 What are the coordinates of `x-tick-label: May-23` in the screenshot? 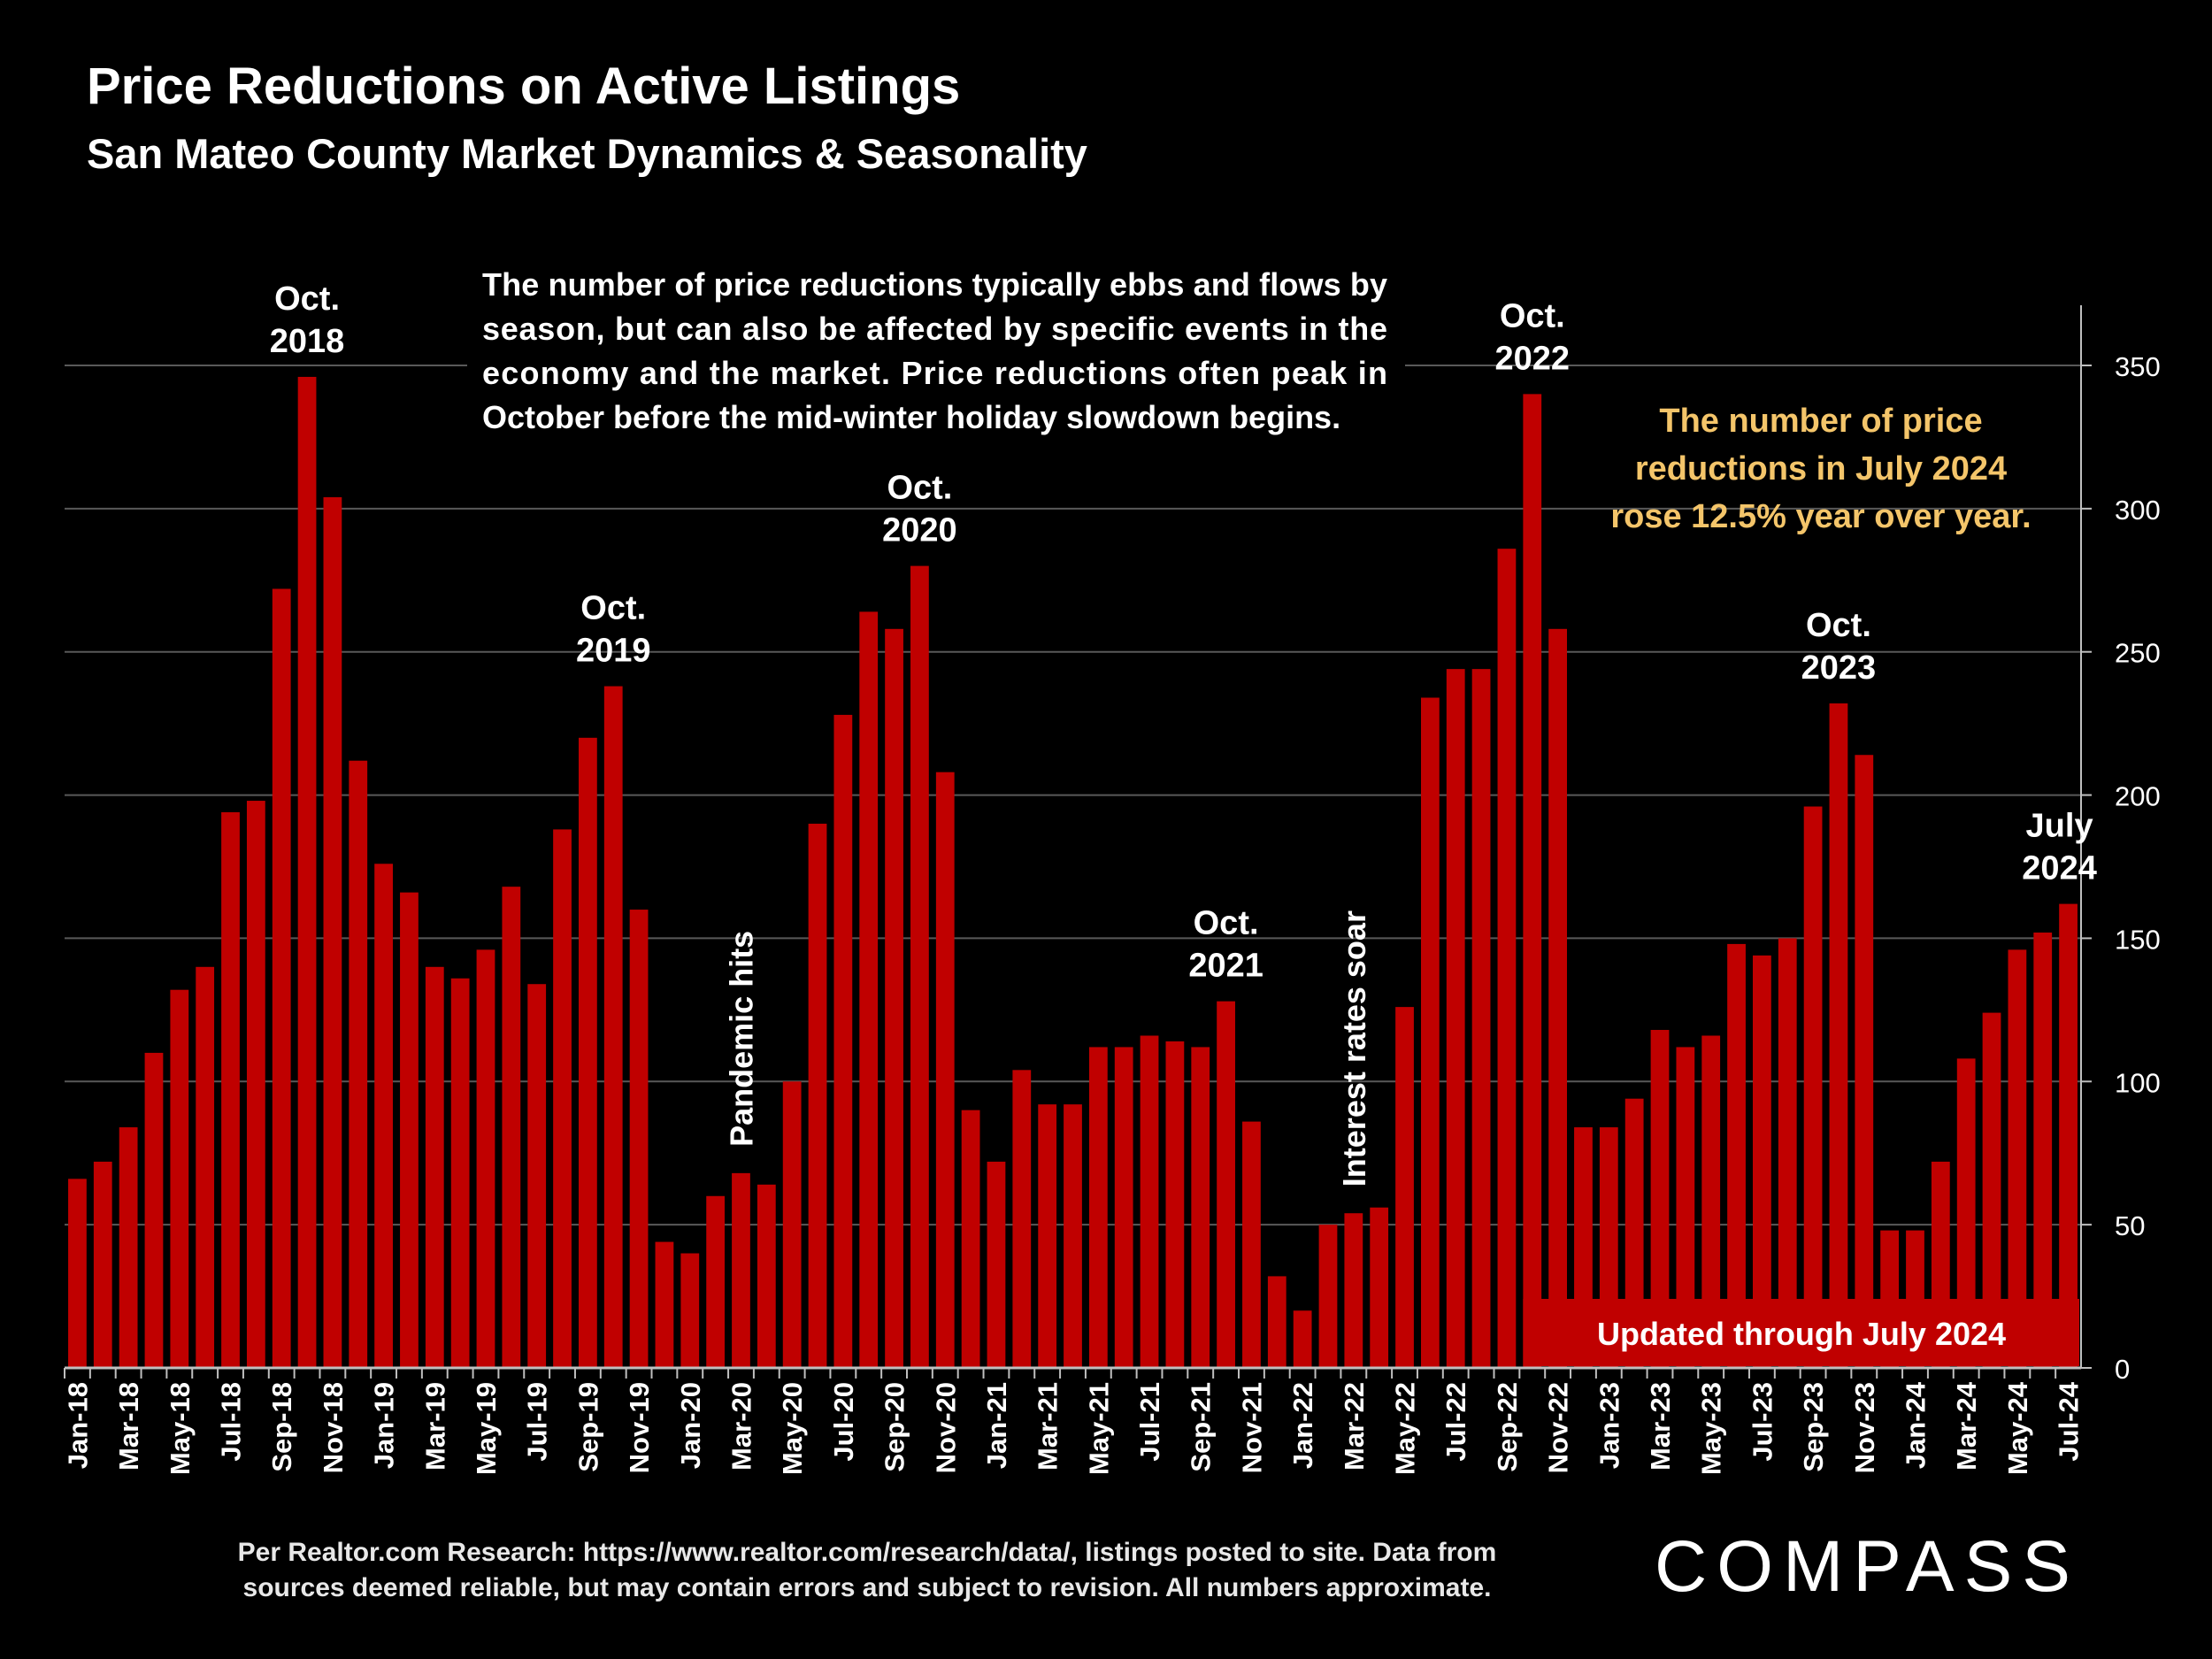 It's located at (1712, 1428).